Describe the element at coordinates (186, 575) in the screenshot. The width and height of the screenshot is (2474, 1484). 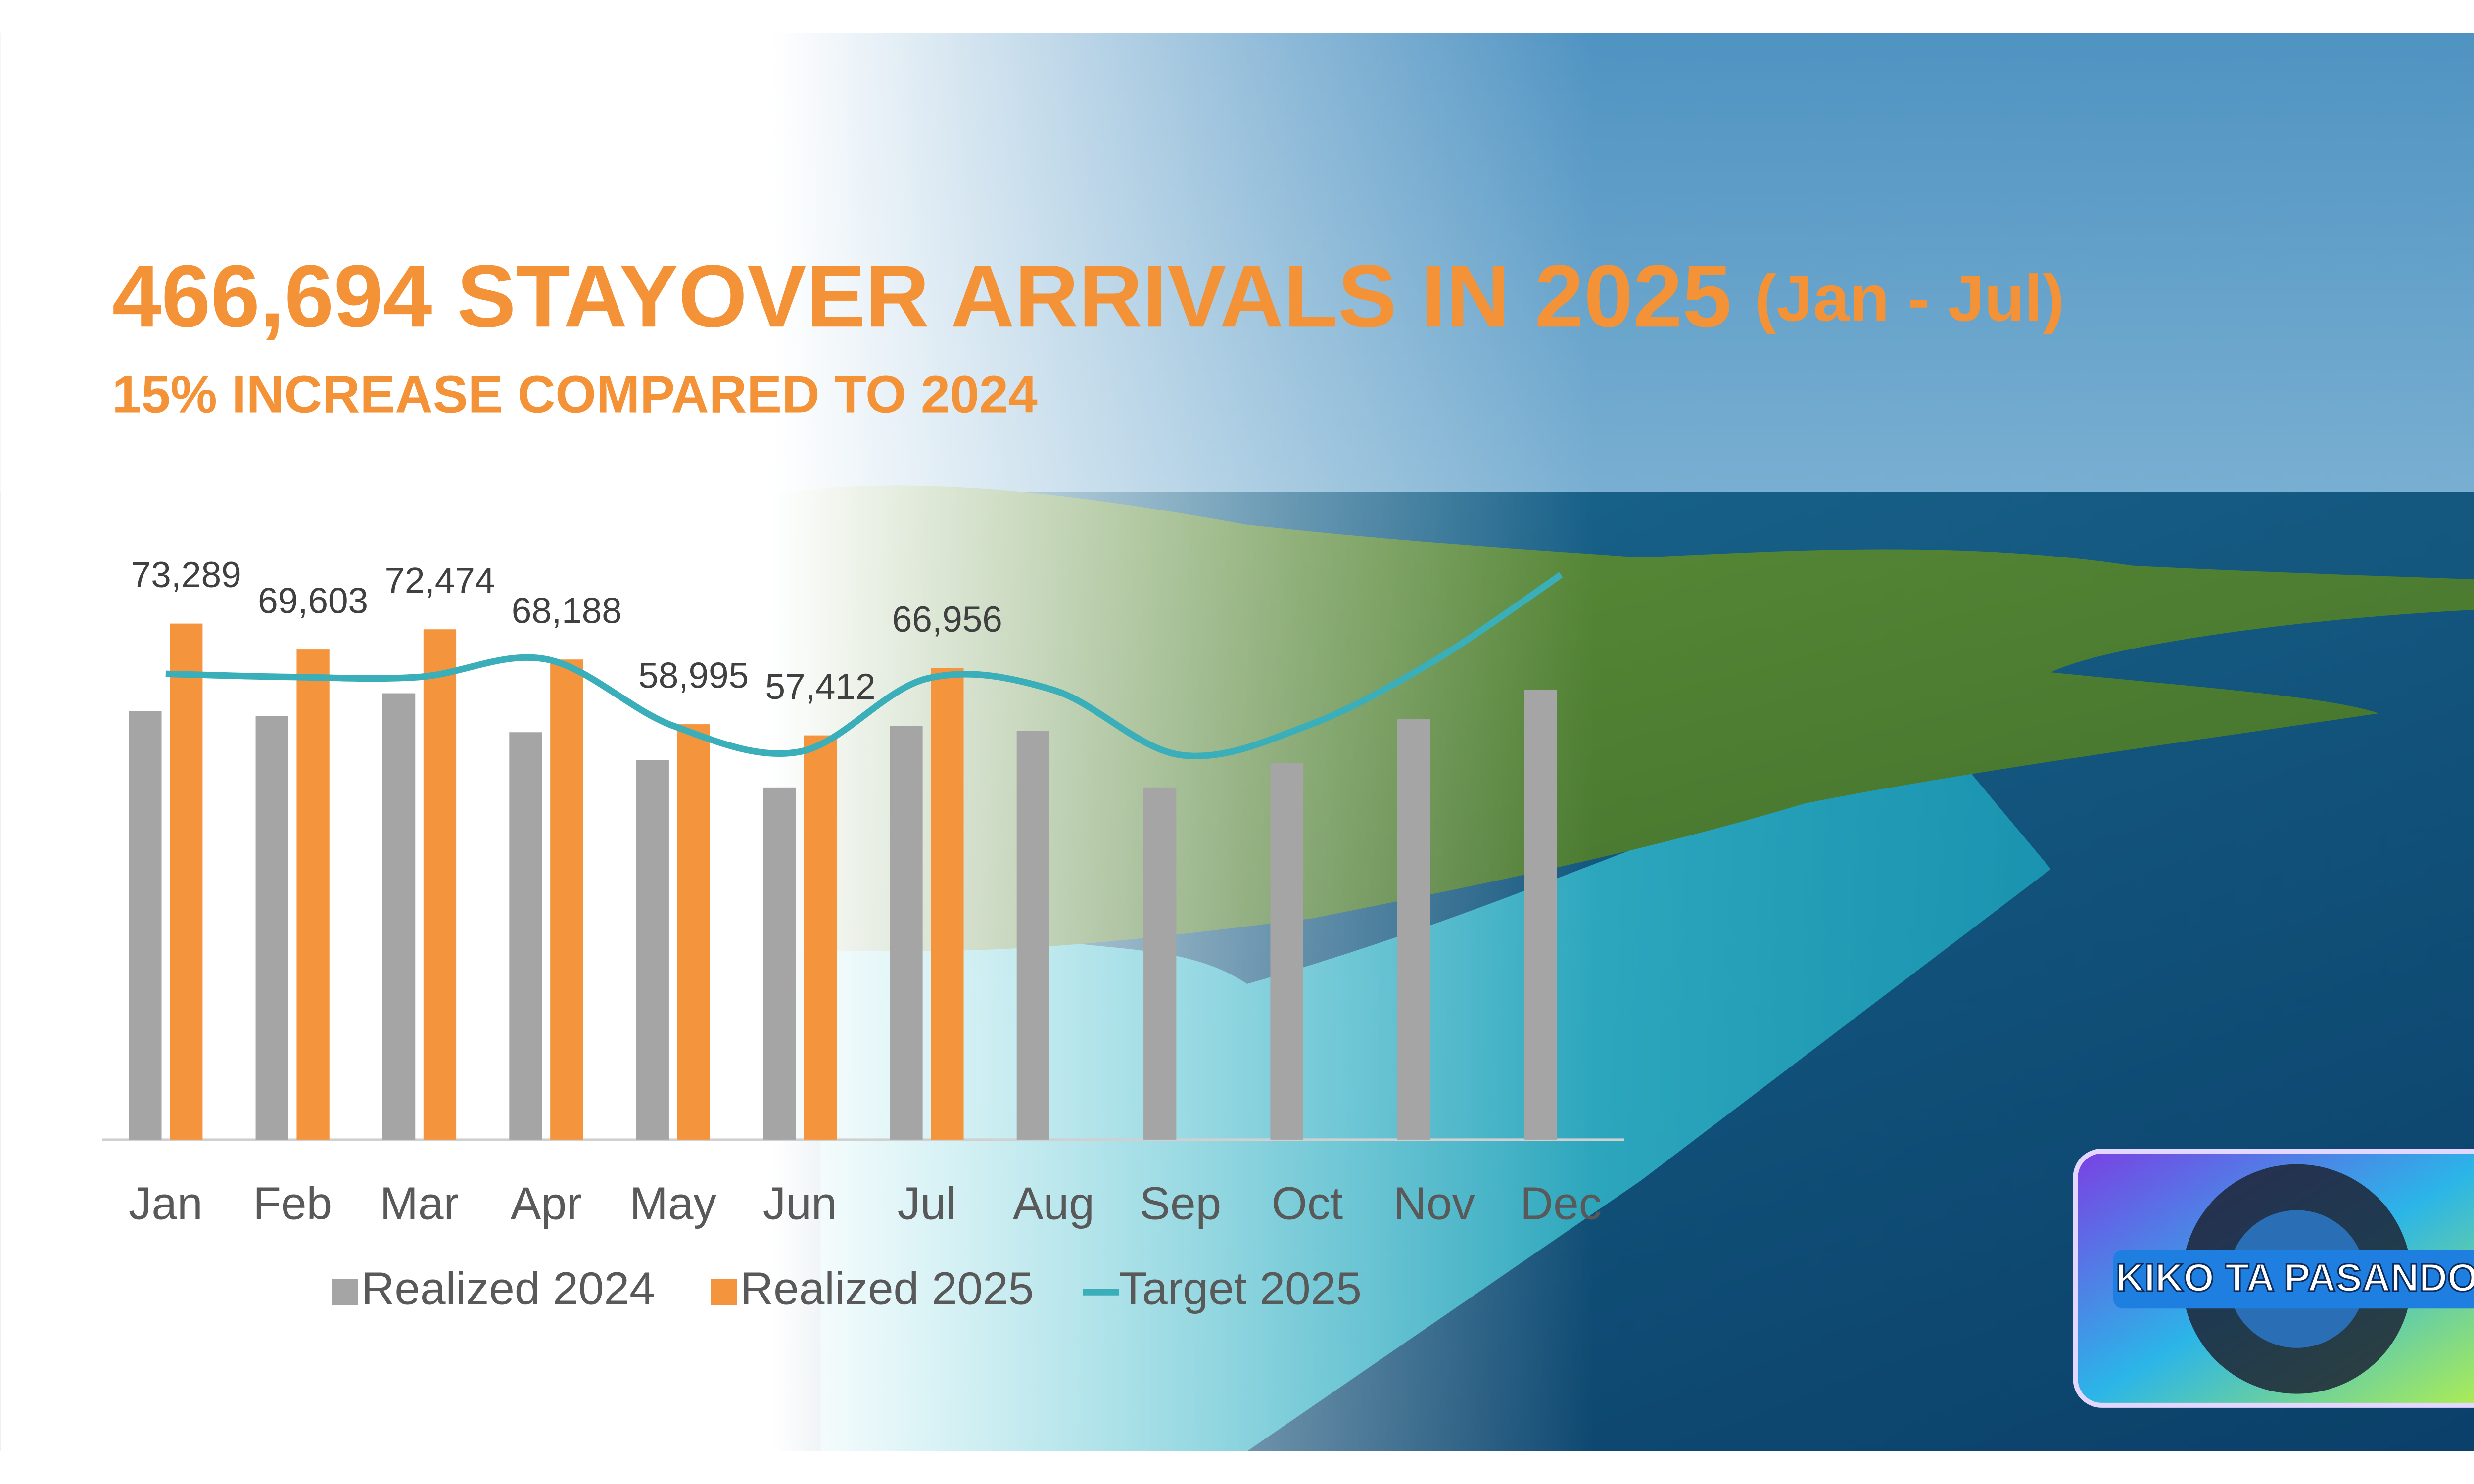
I see `value-label: 73,289` at that location.